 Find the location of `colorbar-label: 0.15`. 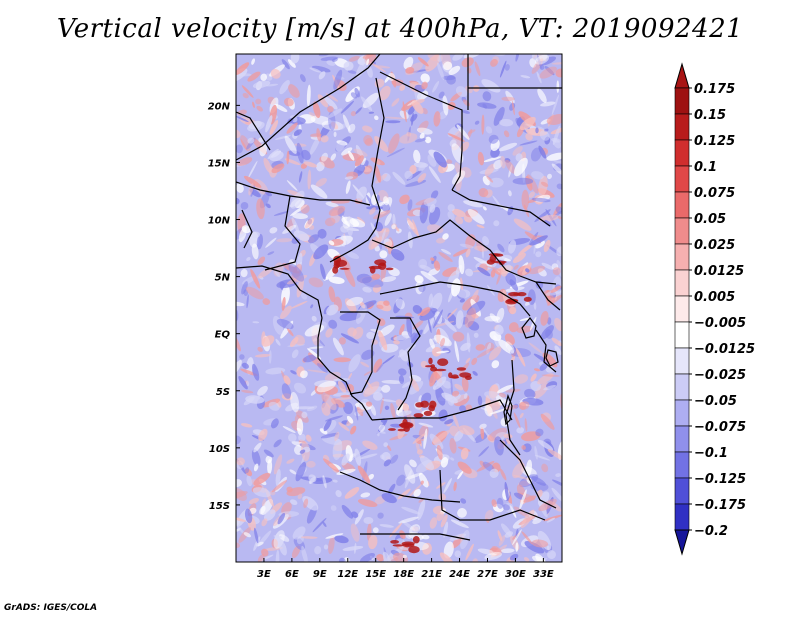

colorbar-label: 0.15 is located at coordinates (710, 115).